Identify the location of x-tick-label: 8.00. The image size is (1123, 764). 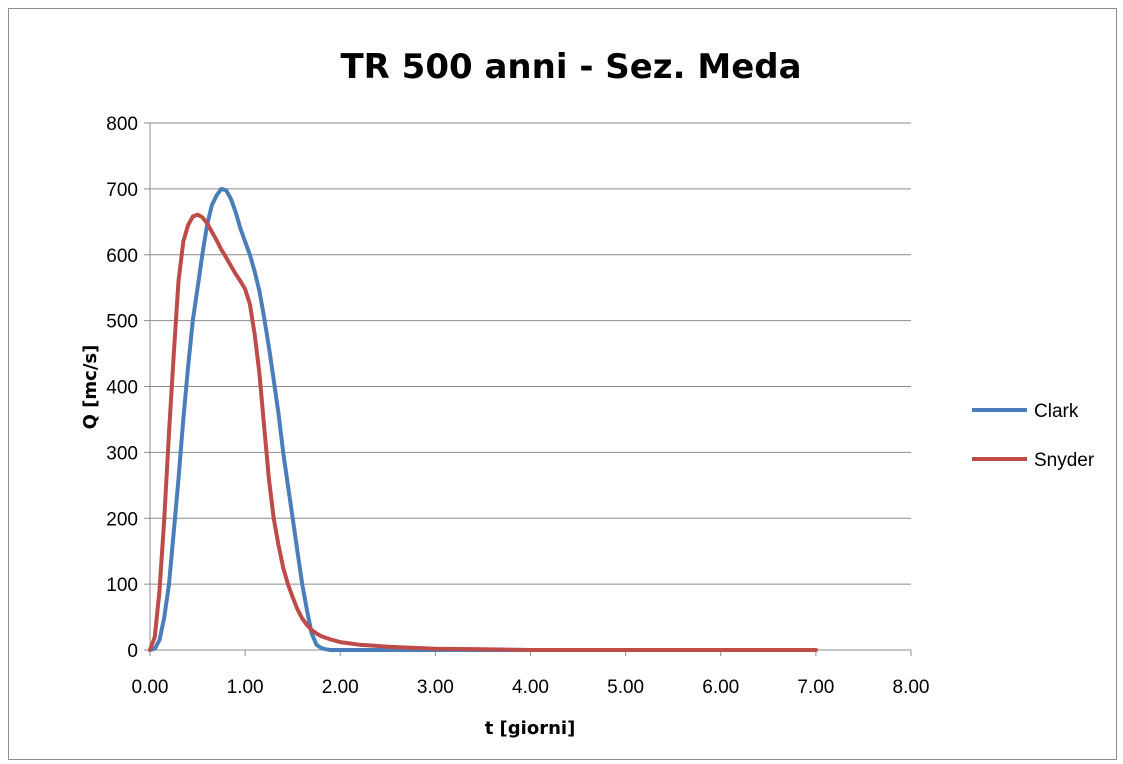
(911, 687).